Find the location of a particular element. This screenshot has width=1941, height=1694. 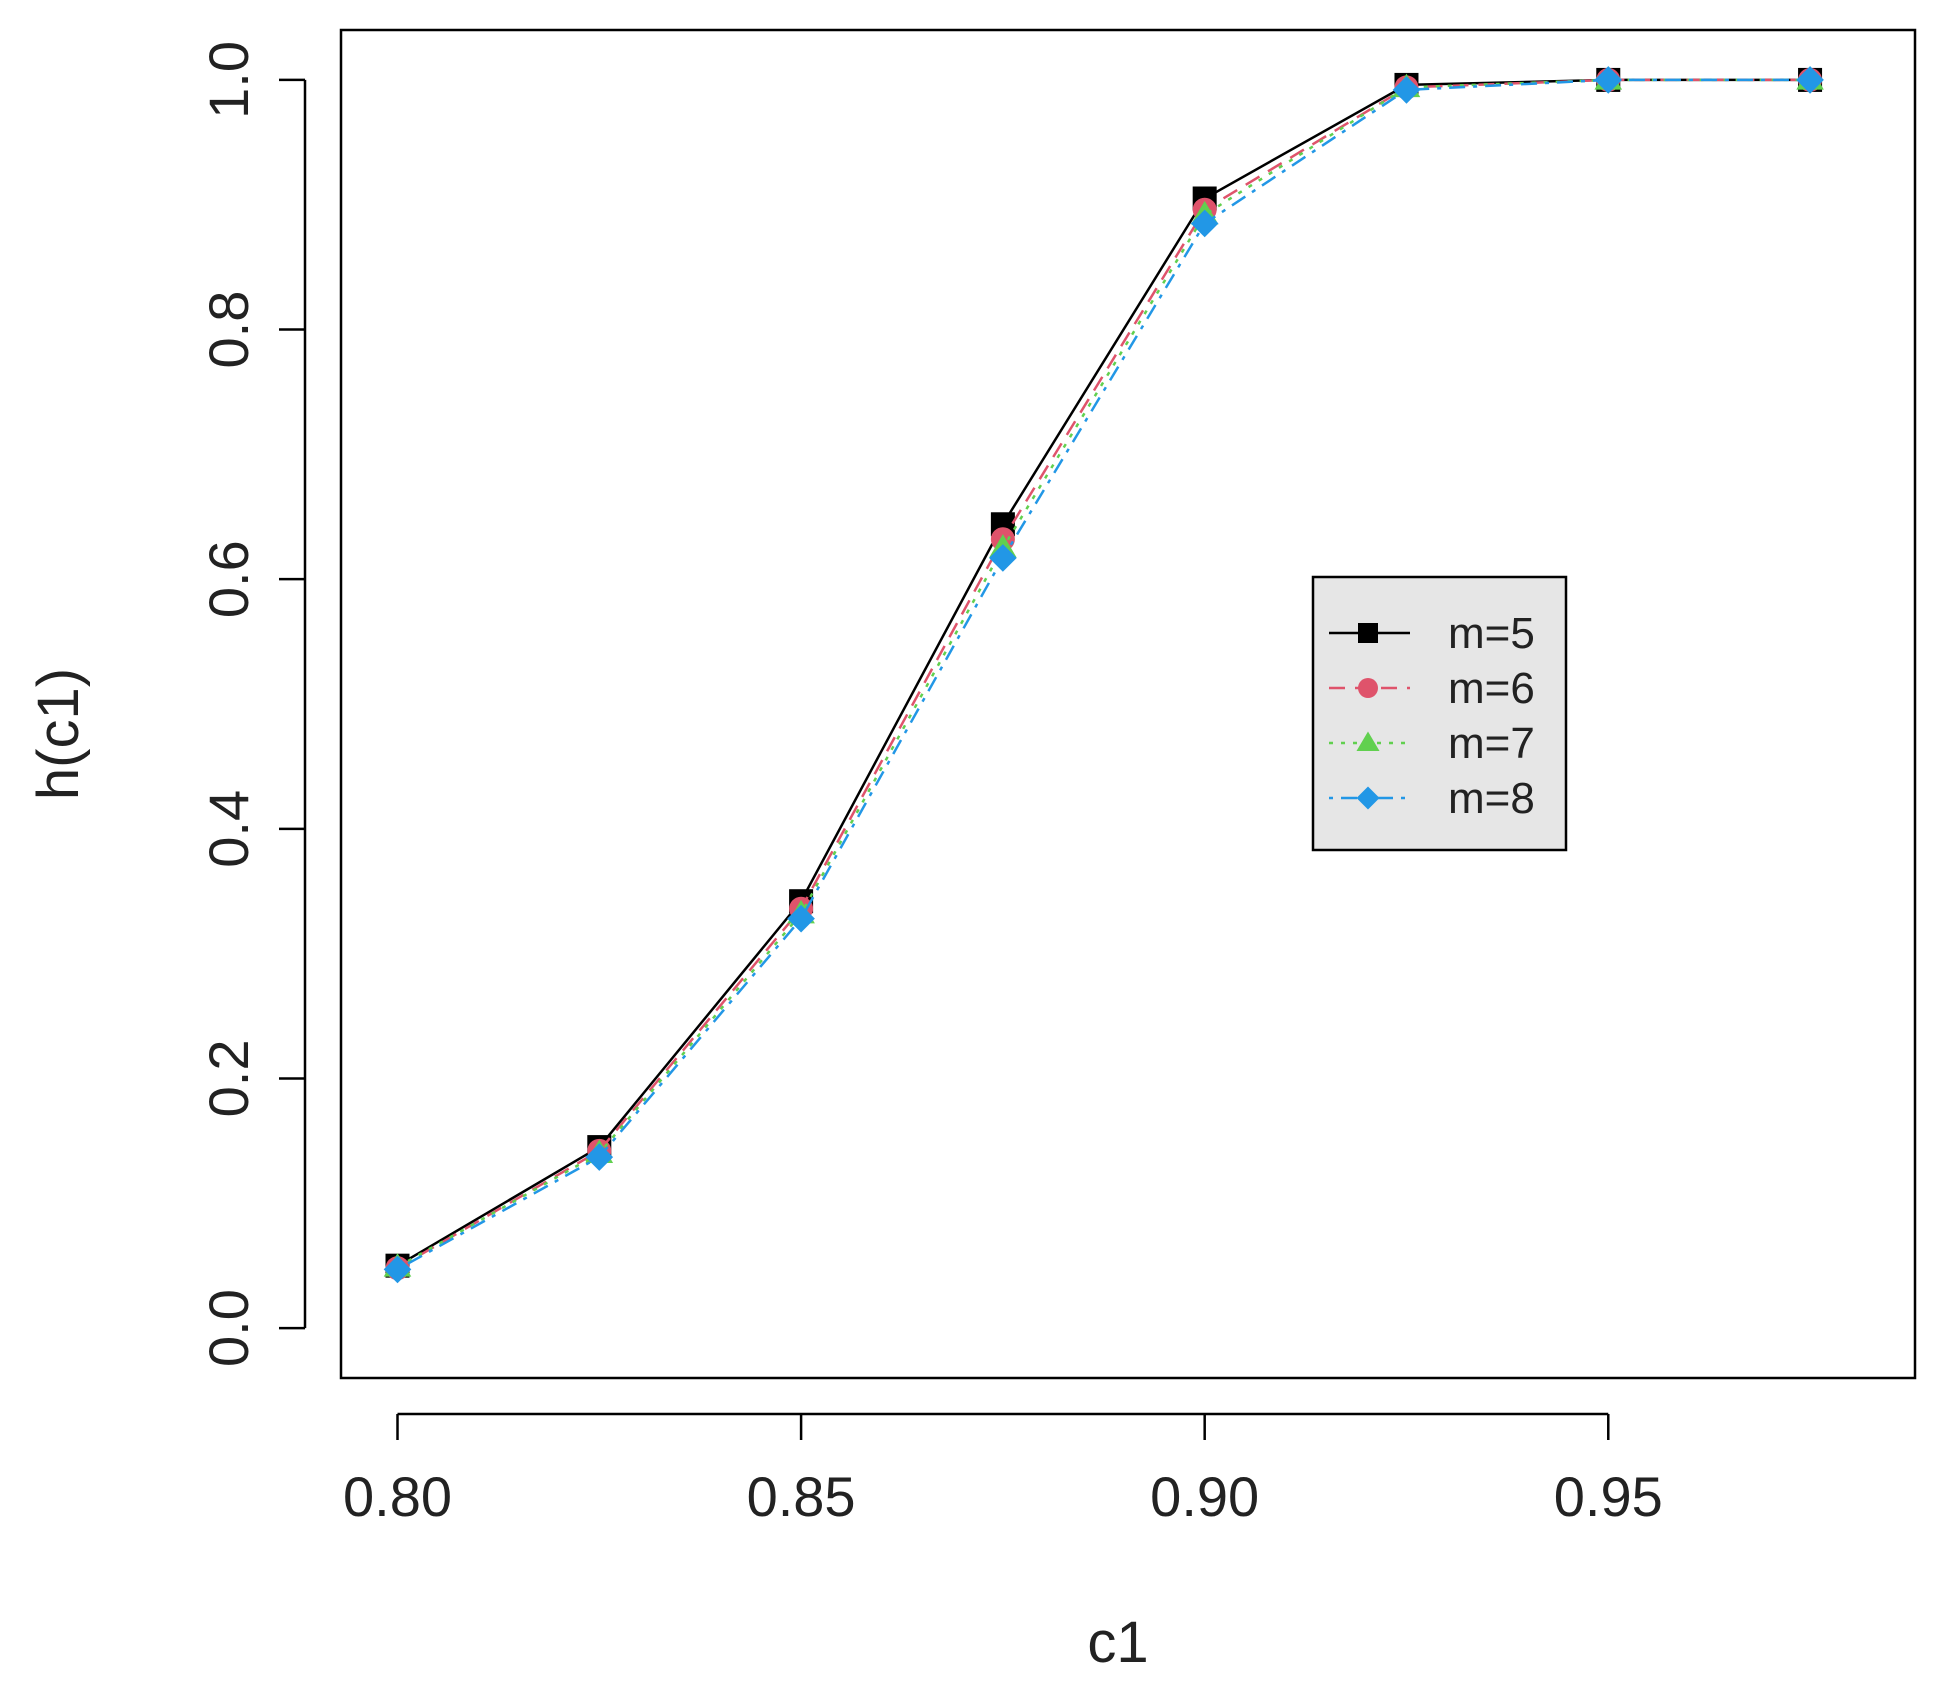

y-axis-title: h(c1) is located at coordinates (58, 734).